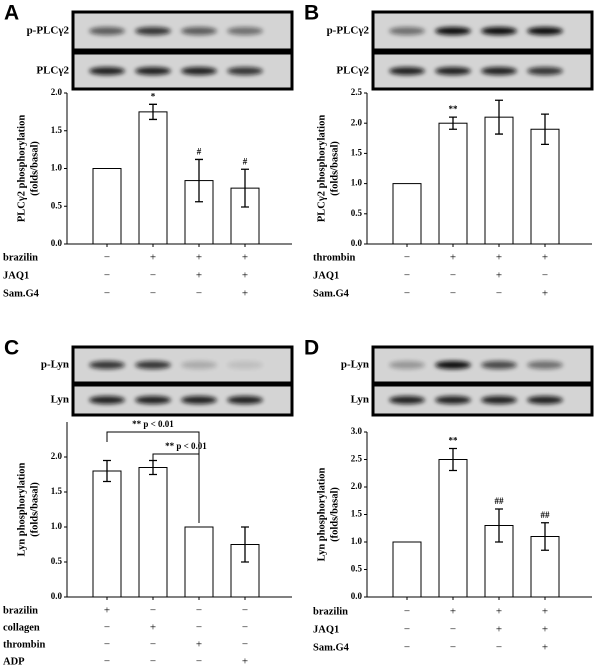 This screenshot has width=600, height=672. I want to click on y-tick-label: 3.0, so click(357, 431).